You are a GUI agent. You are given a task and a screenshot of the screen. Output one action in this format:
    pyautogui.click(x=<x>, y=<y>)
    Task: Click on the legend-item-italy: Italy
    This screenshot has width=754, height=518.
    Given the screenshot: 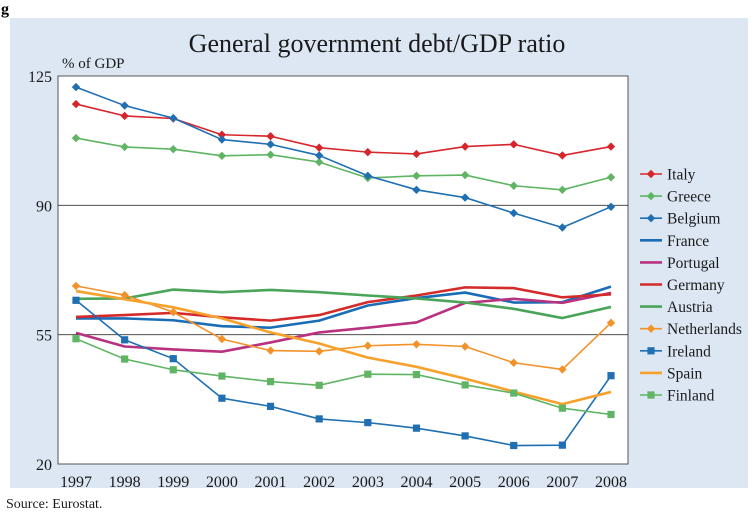 What is the action you would take?
    pyautogui.click(x=668, y=175)
    